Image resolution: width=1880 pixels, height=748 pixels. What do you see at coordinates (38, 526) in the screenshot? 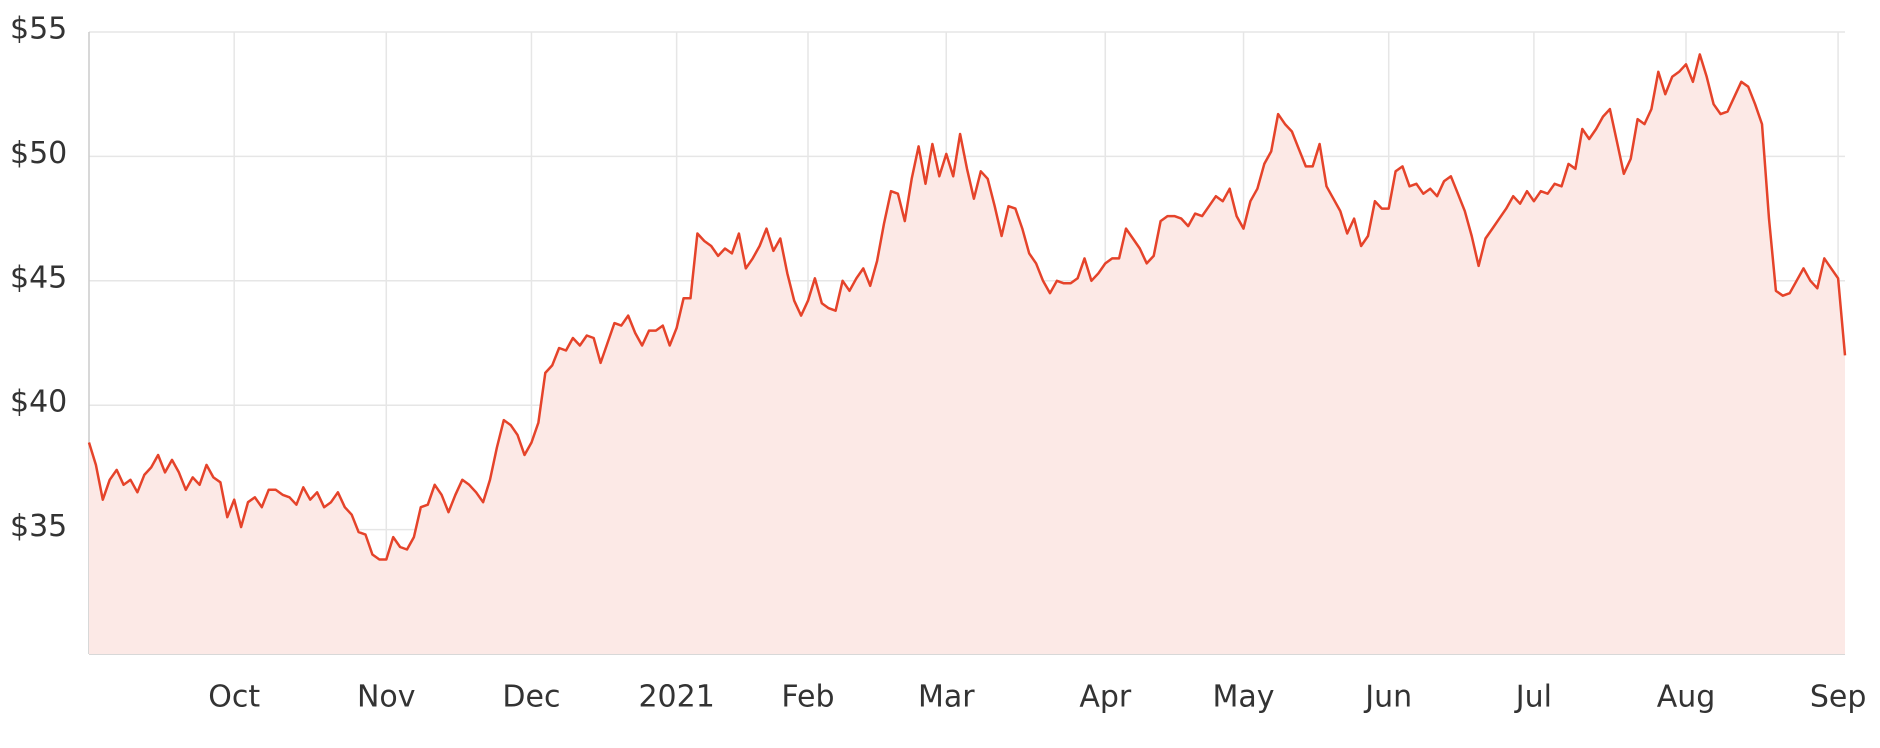
I see `y-tick-label: $35` at bounding box center [38, 526].